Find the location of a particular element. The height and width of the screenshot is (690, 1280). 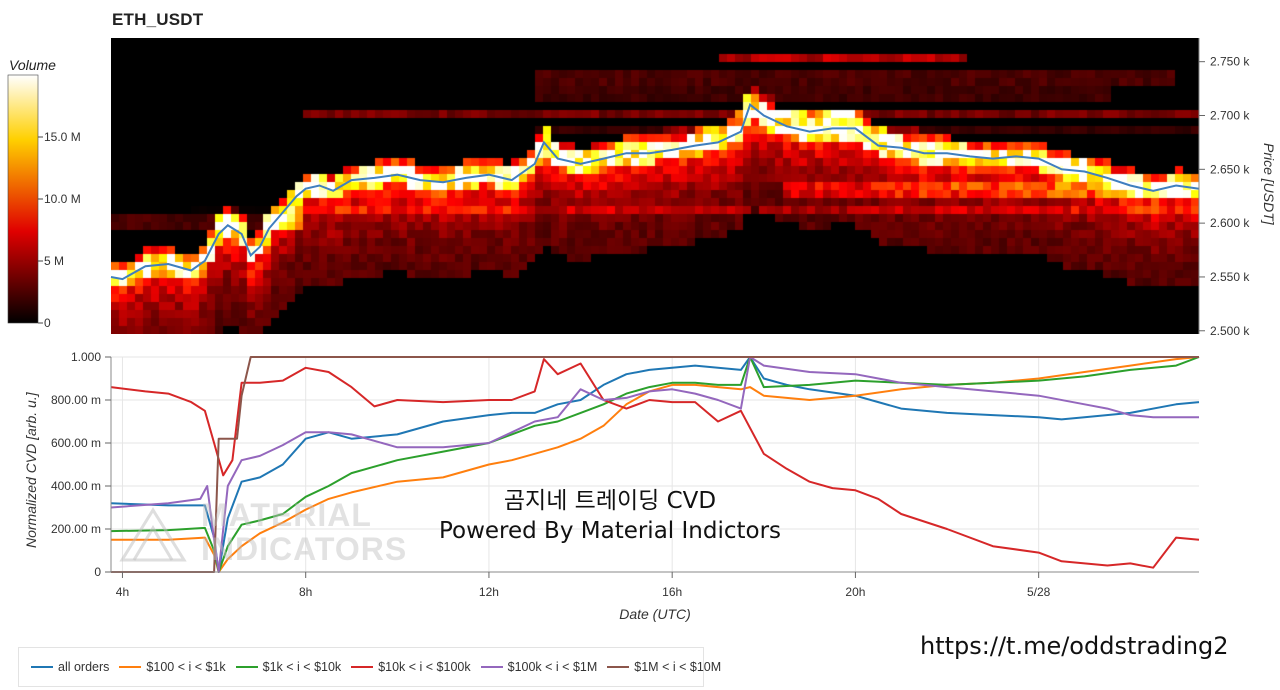

legend-item-4: $100k < i < $1M is located at coordinates (539, 667).